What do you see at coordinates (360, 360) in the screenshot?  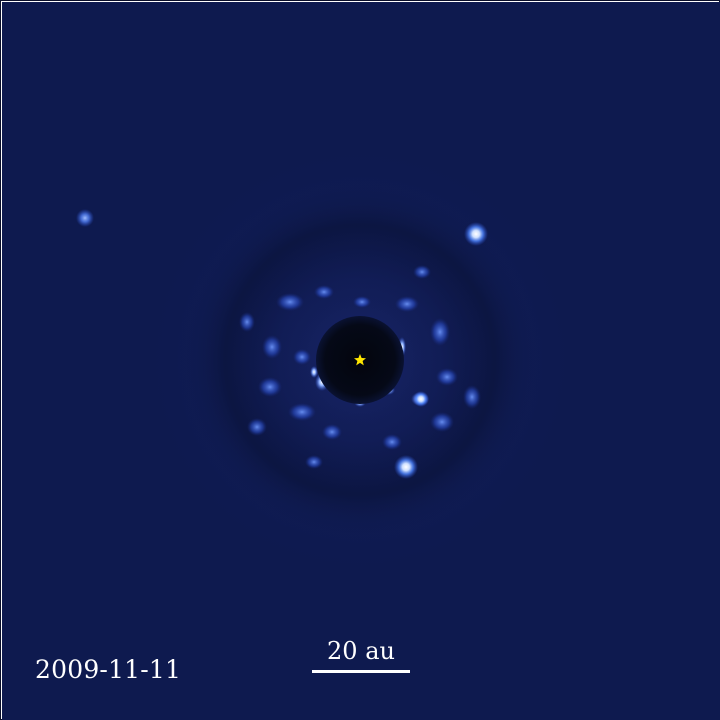 I see `star-icon` at bounding box center [360, 360].